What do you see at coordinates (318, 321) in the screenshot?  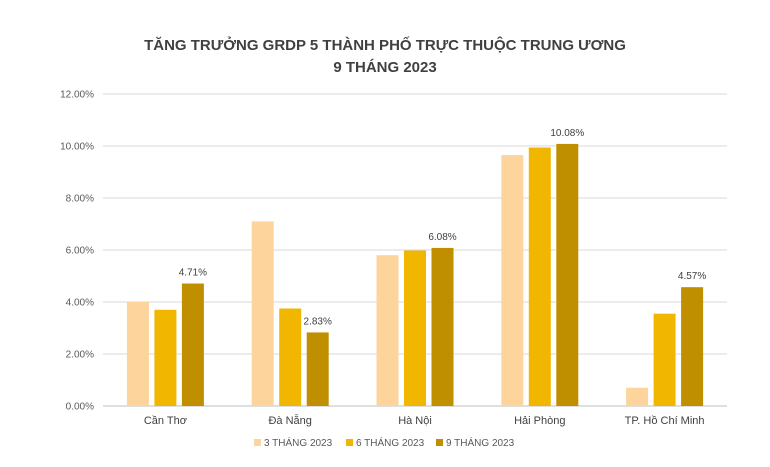 I see `data-label: 2.83%` at bounding box center [318, 321].